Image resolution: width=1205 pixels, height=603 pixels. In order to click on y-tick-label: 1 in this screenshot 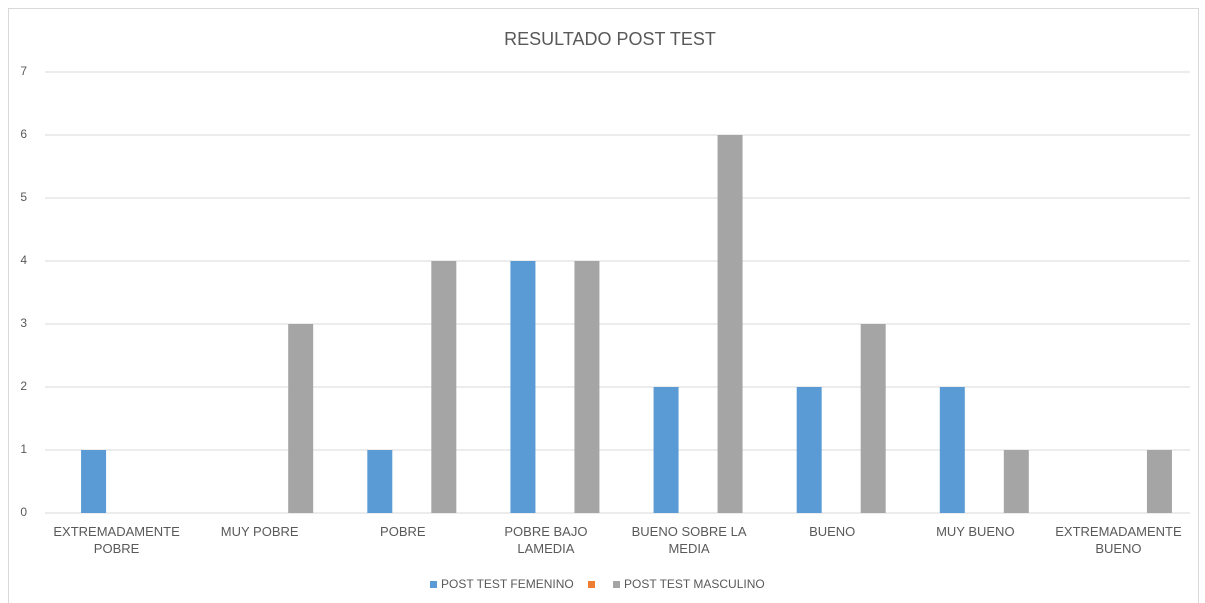, I will do `click(23, 449)`.